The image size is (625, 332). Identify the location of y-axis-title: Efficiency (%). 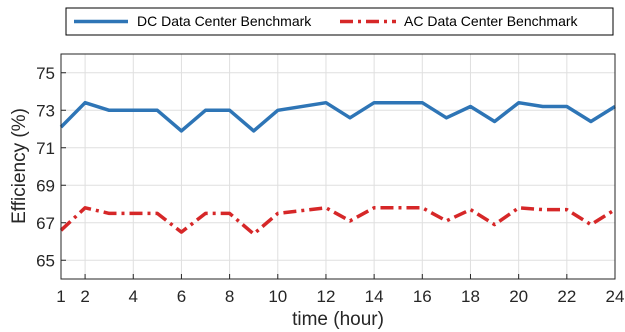
(19, 166).